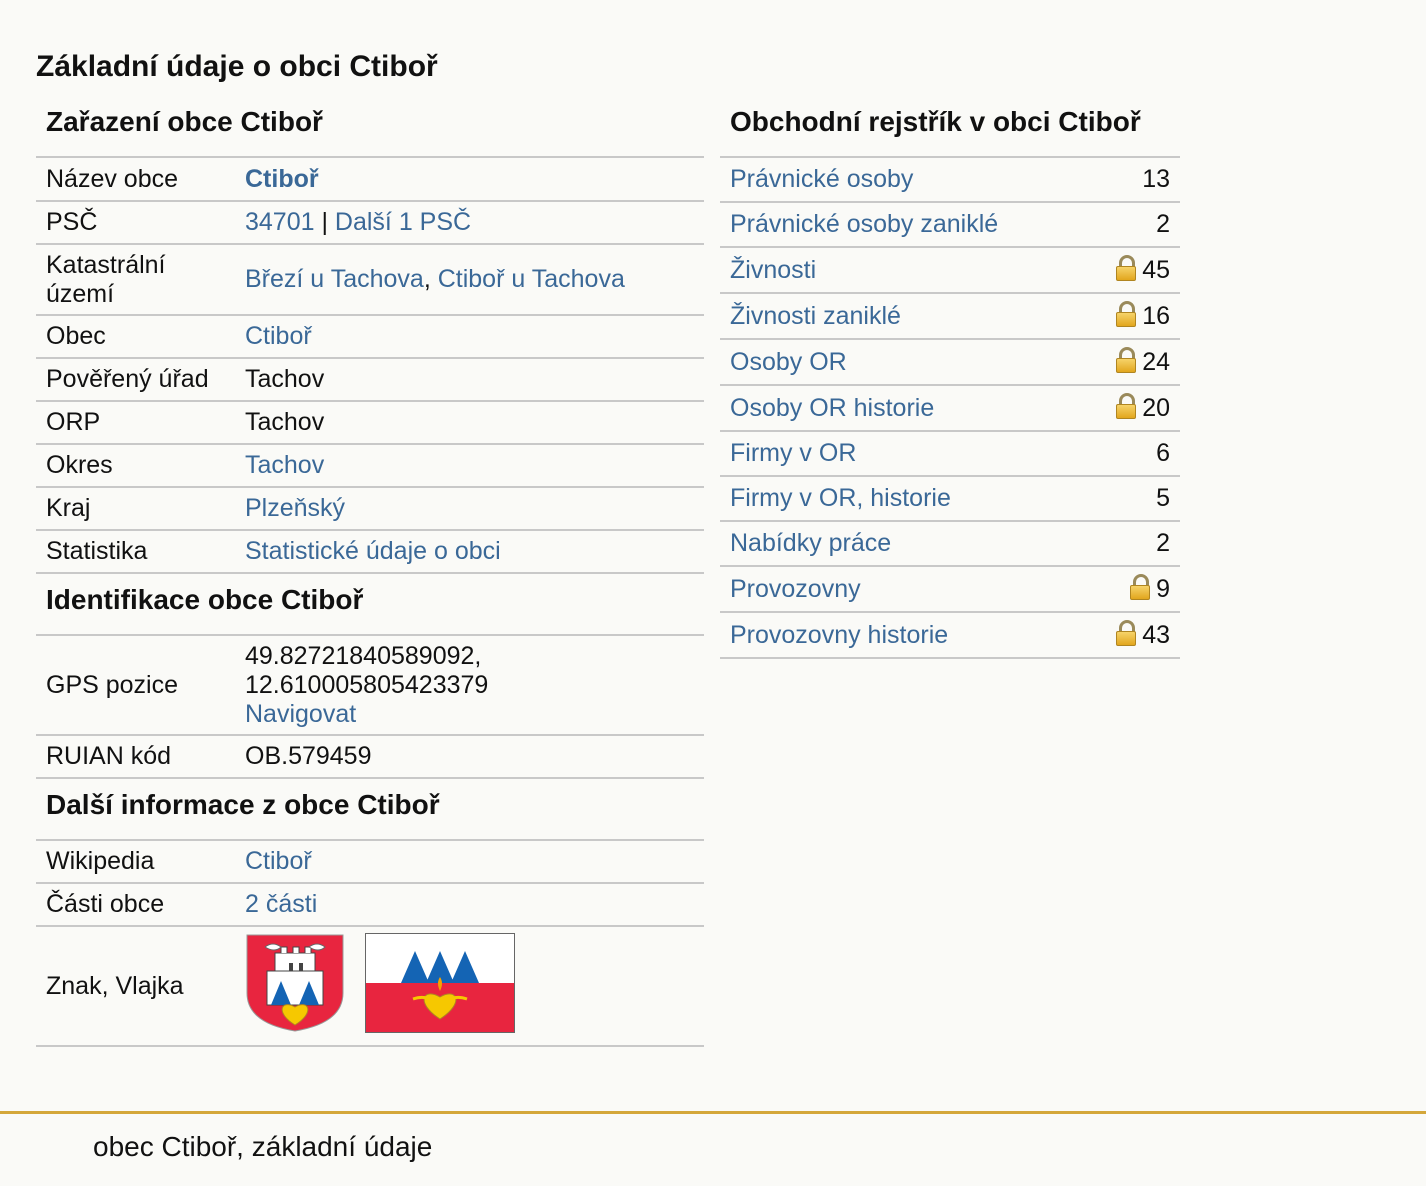 The image size is (1426, 1186). I want to click on table-row: PSČ 34701 | Další 1 PSČ, so click(370, 223).